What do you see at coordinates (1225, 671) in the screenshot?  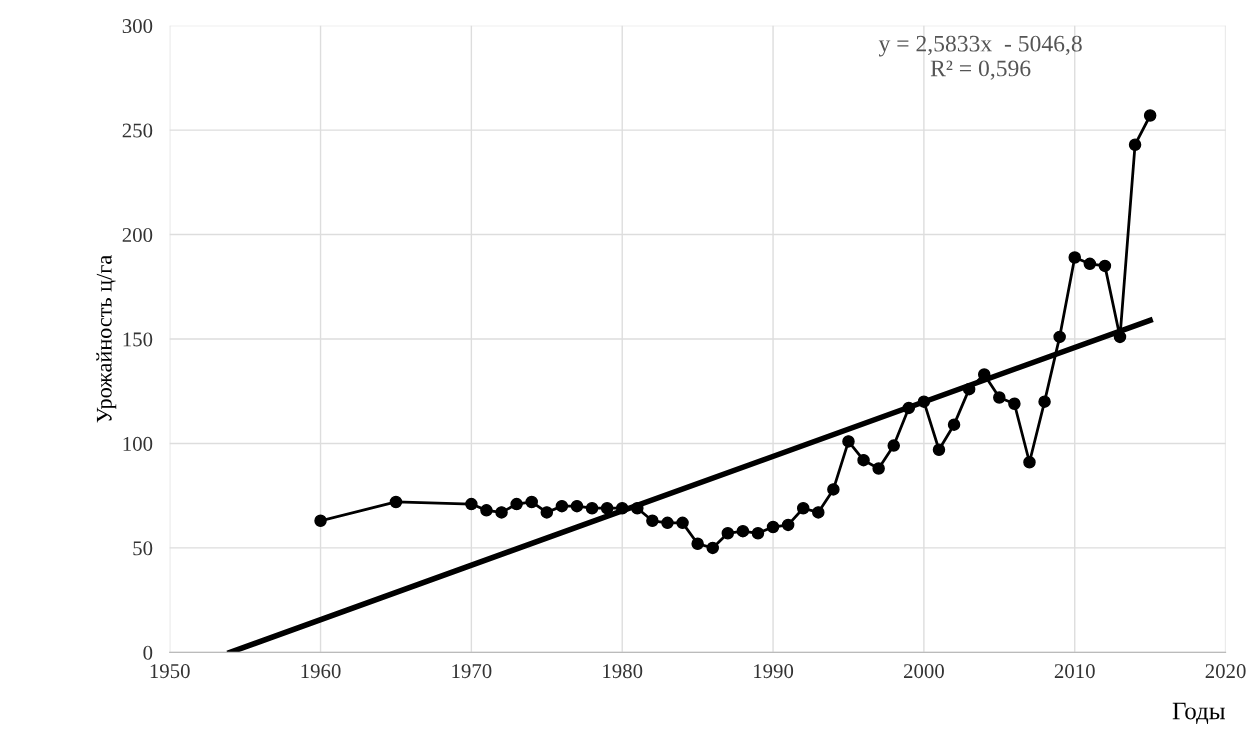 I see `x-tick-label: 2020` at bounding box center [1225, 671].